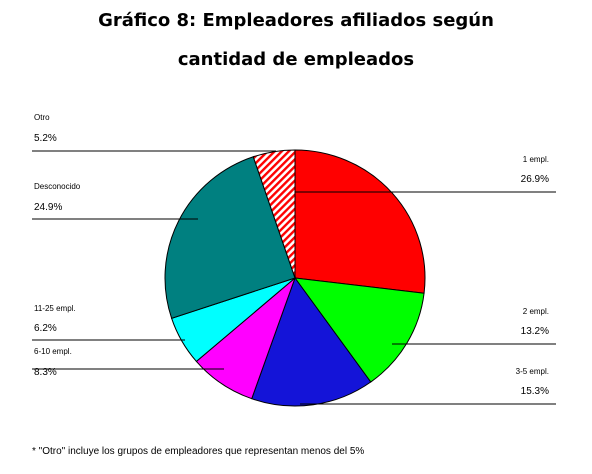 Image resolution: width=592 pixels, height=474 pixels. Describe the element at coordinates (274, 214) in the screenshot. I see `pie-slice-otro` at that location.